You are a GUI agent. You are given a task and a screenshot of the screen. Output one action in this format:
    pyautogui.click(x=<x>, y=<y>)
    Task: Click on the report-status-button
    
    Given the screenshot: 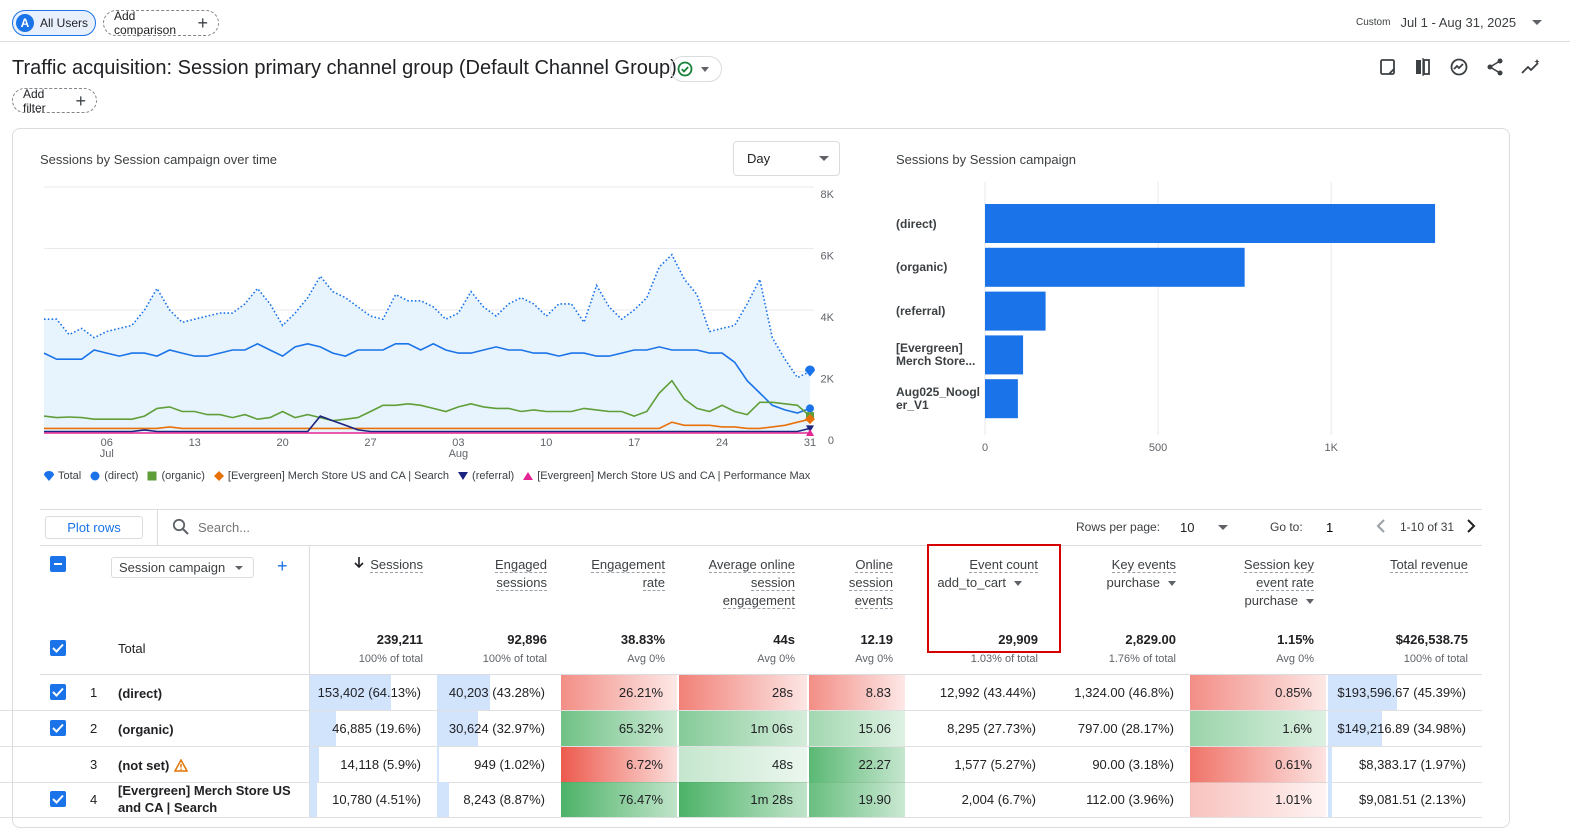 What is the action you would take?
    pyautogui.click(x=696, y=69)
    